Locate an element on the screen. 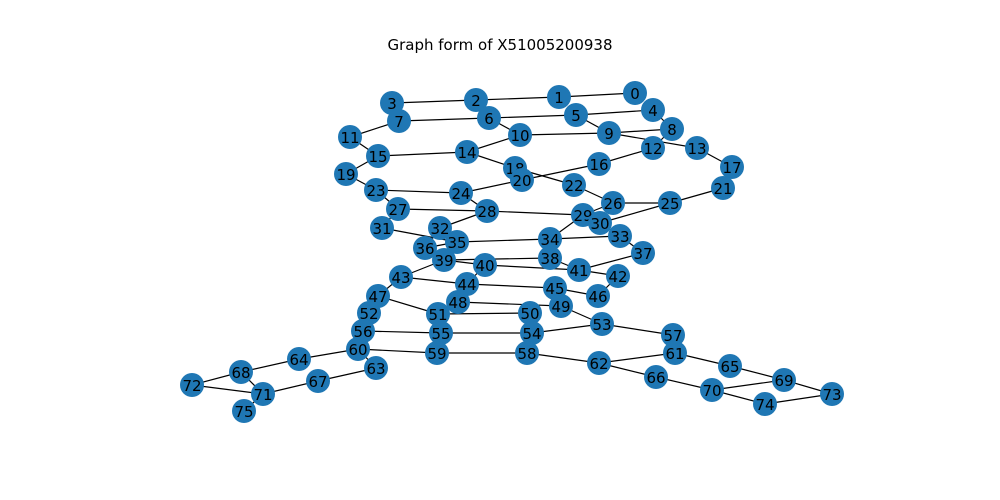 Image resolution: width=1000 pixels, height=500 pixels. node-51: 51 is located at coordinates (438, 314).